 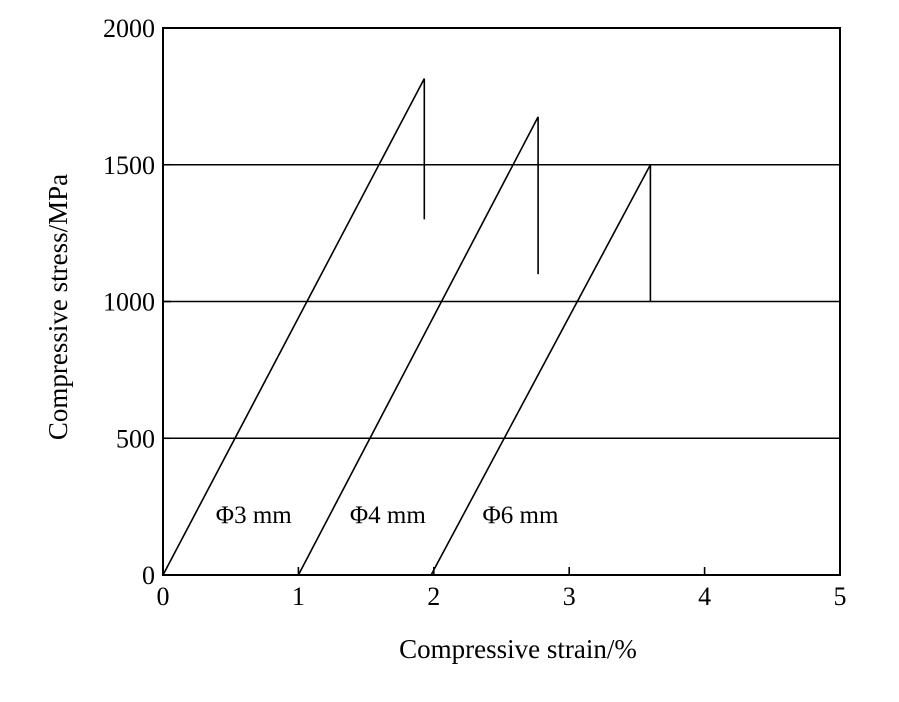 I want to click on series-label-1: Φ3 mm, so click(x=254, y=515).